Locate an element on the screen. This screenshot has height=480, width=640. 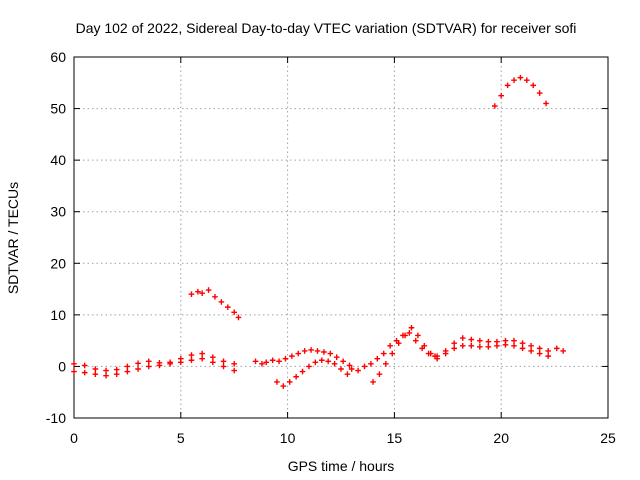
x-axis-label: GPS time / hours is located at coordinates (341, 466).